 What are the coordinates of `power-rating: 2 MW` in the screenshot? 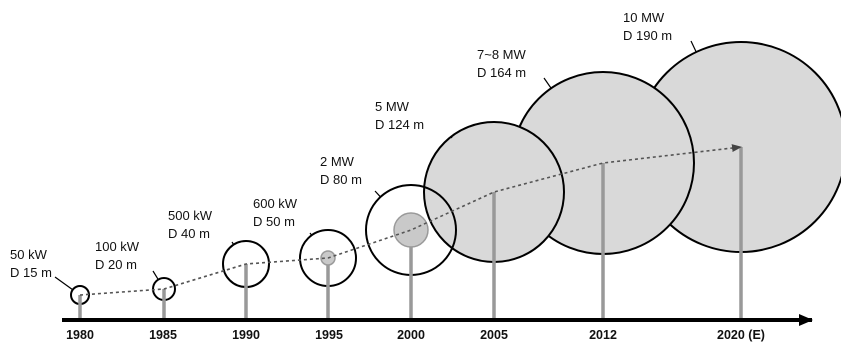 It's located at (337, 161).